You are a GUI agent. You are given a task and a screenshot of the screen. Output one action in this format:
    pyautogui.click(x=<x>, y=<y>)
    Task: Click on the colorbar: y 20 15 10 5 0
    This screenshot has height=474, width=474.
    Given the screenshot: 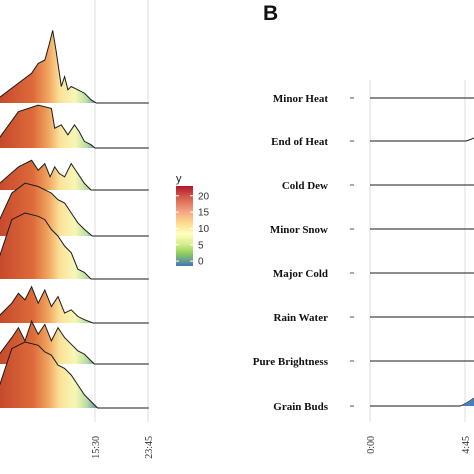 What is the action you would take?
    pyautogui.click(x=193, y=220)
    